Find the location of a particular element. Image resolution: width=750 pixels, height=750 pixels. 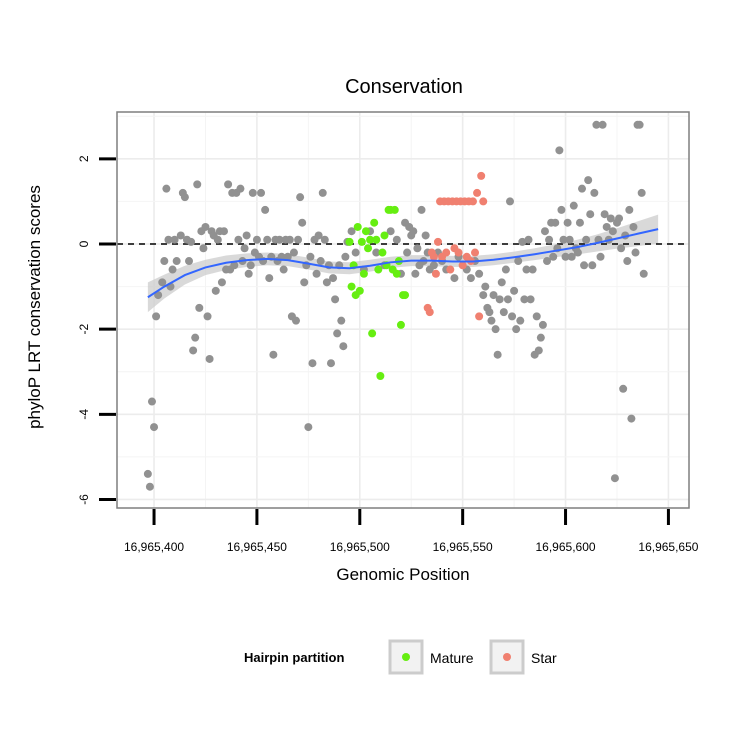

legend-item-star: Star is located at coordinates (523, 657).